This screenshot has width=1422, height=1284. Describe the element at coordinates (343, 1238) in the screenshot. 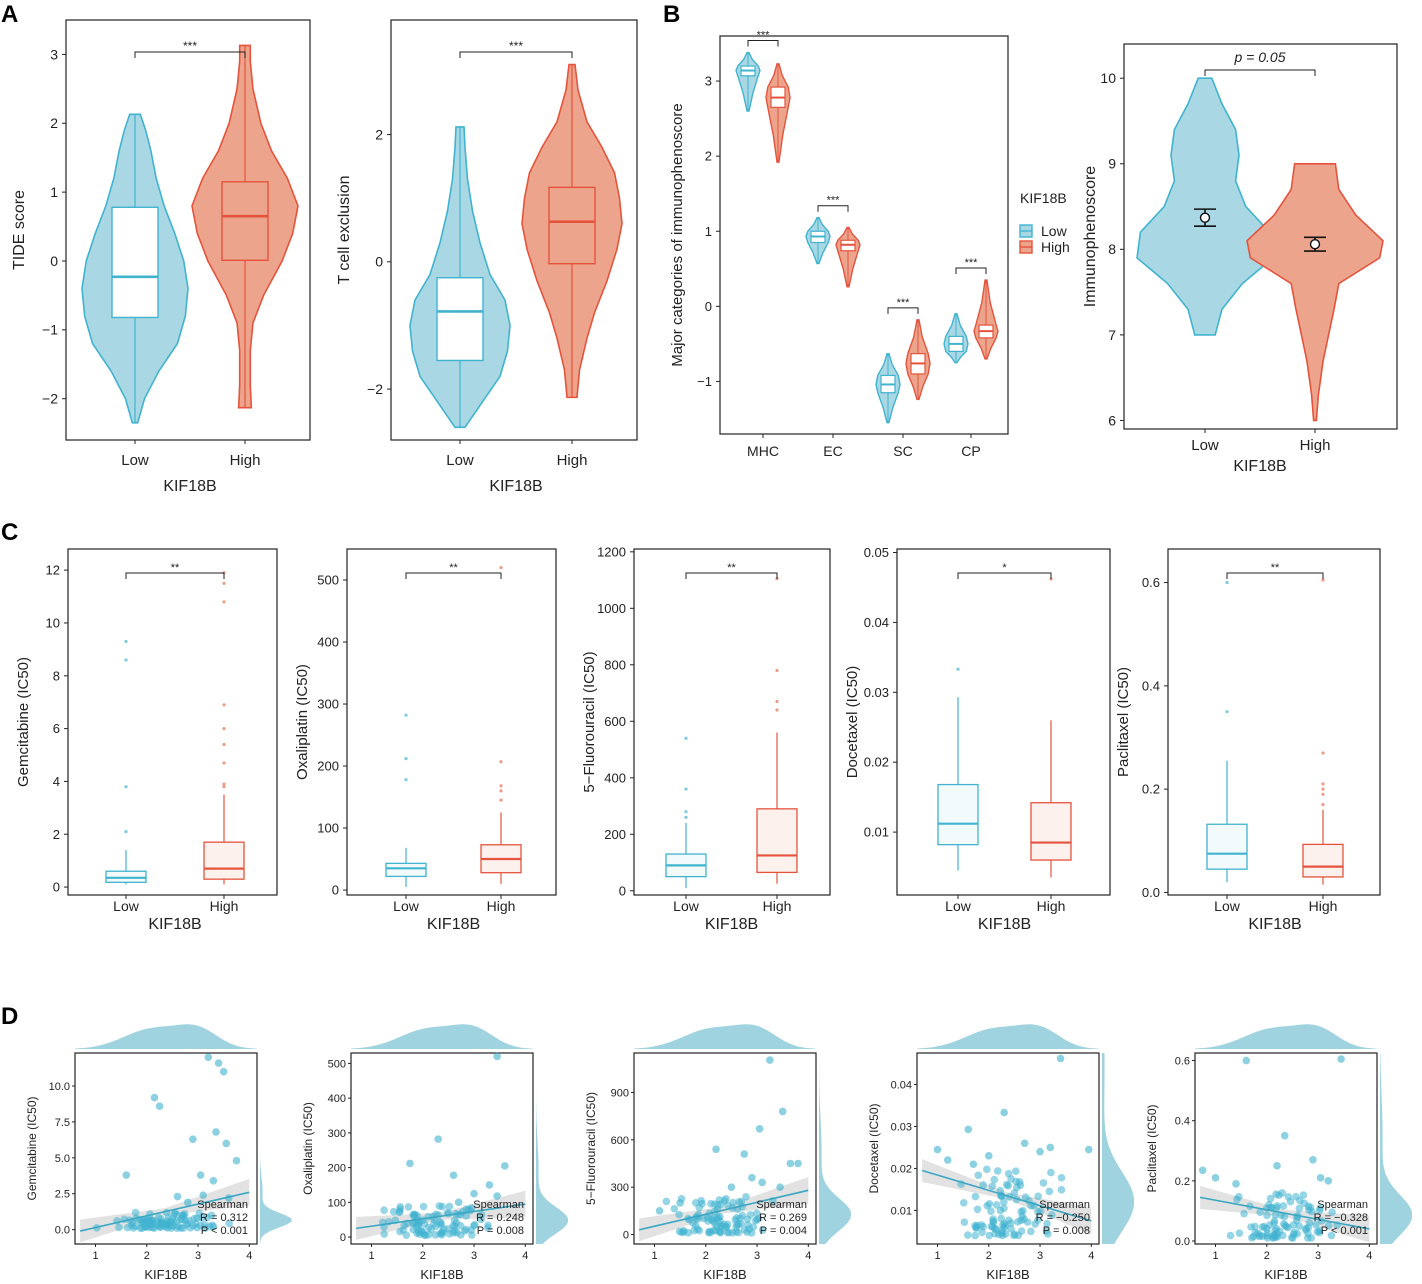

I see `D2-ytick-label: 0` at that location.